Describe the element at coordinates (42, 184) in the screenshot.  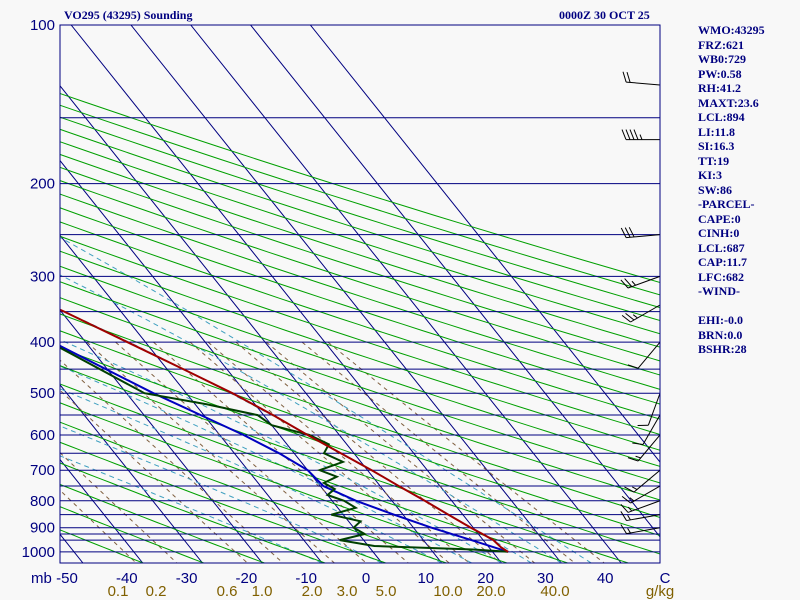
I see `pressure-tick-label: 200` at that location.